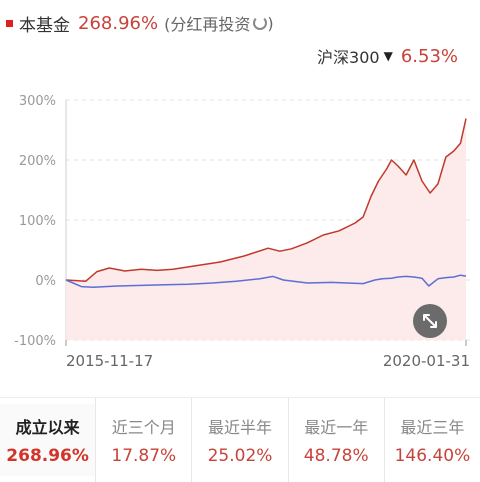 The height and width of the screenshot is (482, 480). What do you see at coordinates (35, 341) in the screenshot?
I see `y-tick-label: -100%` at bounding box center [35, 341].